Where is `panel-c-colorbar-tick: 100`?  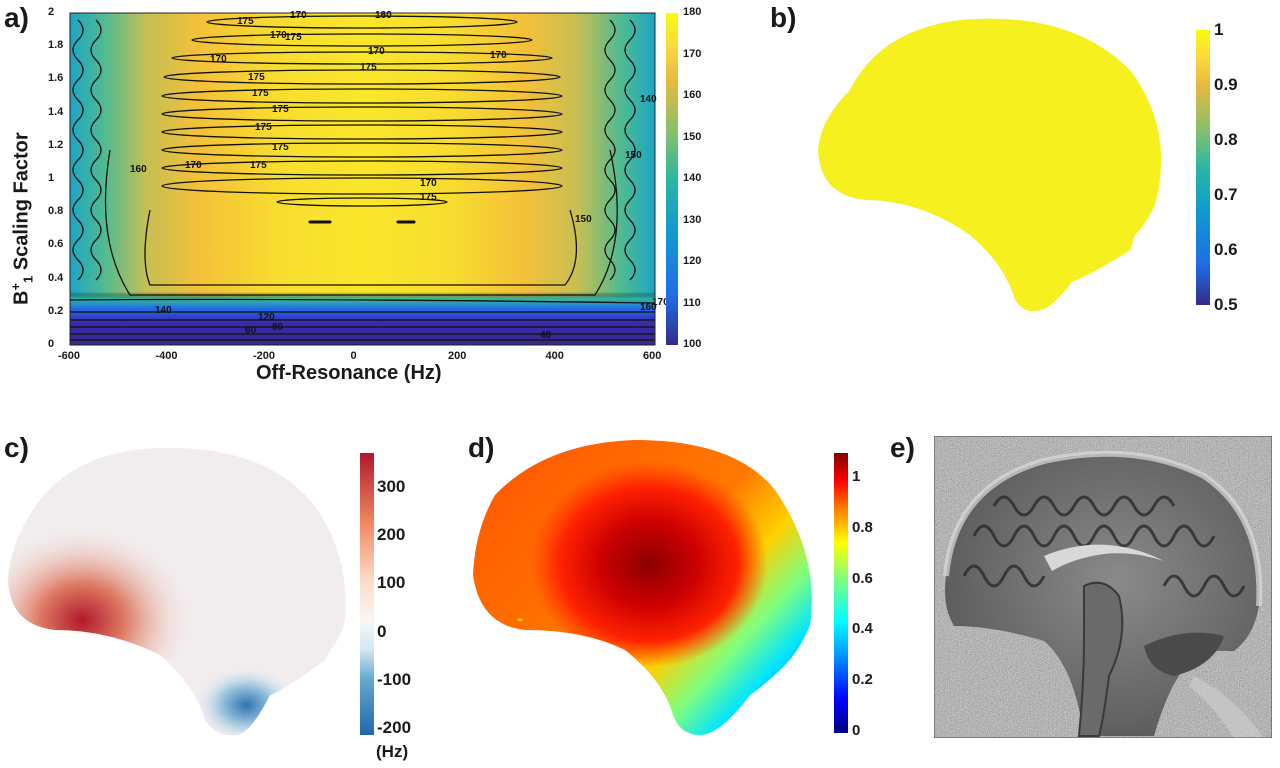 panel-c-colorbar-tick: 100 is located at coordinates (391, 583).